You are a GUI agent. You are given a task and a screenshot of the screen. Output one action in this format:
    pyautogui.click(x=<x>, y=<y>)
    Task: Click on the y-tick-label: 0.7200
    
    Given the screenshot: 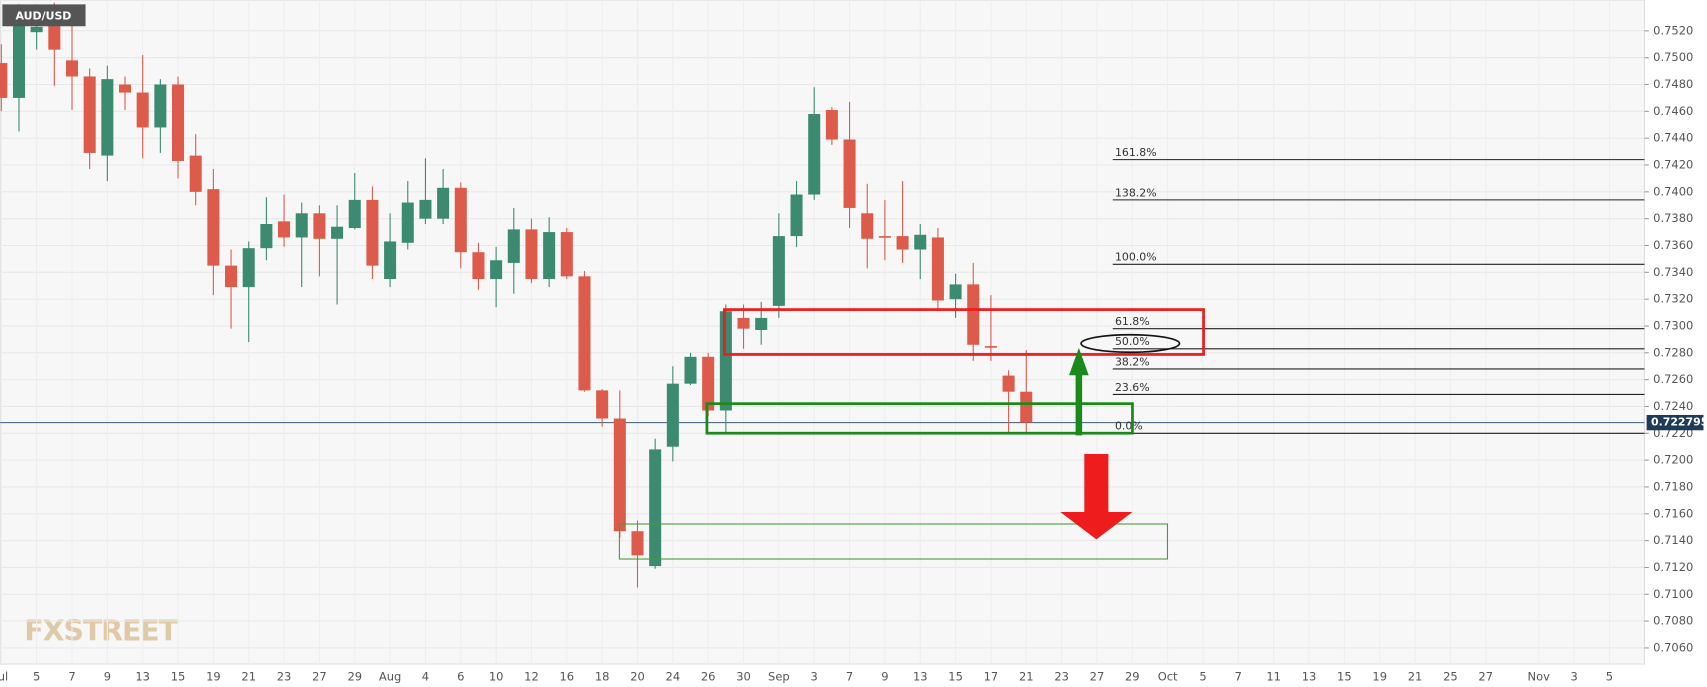 What is the action you would take?
    pyautogui.click(x=1673, y=460)
    